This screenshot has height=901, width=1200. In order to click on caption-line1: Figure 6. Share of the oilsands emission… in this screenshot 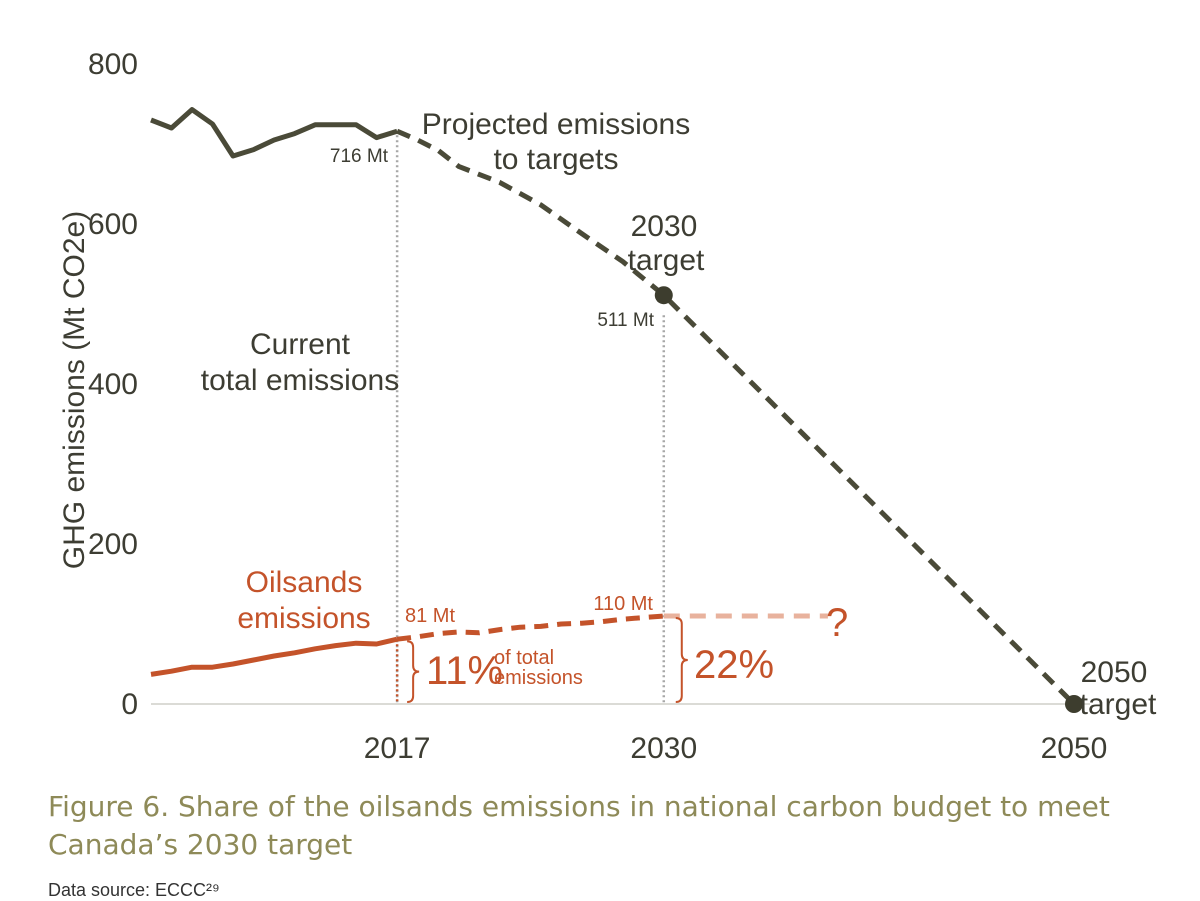, I will do `click(579, 806)`.